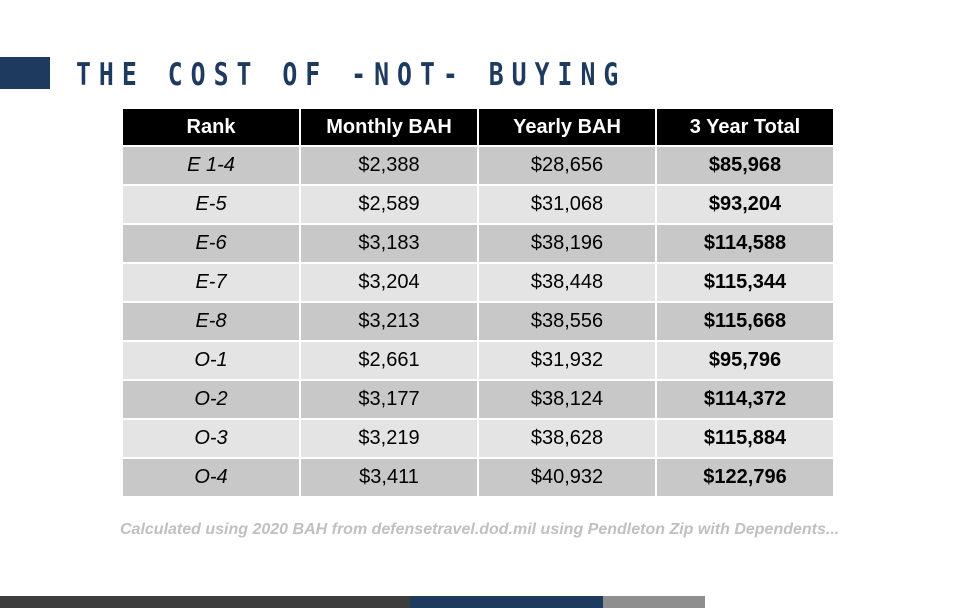 The image size is (972, 608). What do you see at coordinates (745, 361) in the screenshot?
I see `three-year-total-cell: $95,796` at bounding box center [745, 361].